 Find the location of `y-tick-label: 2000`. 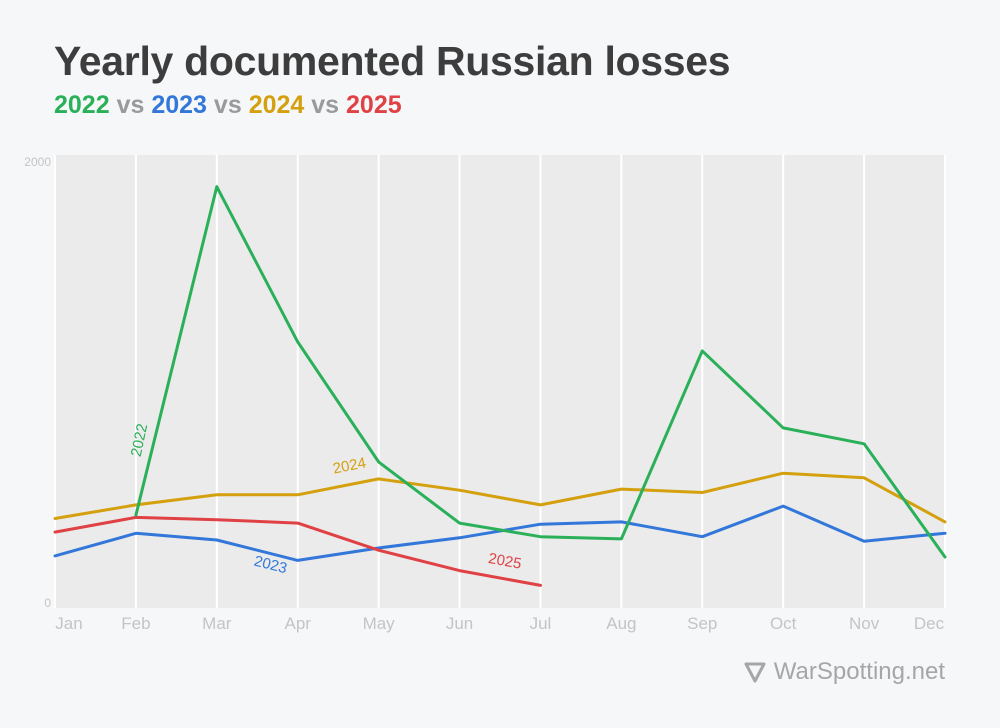

y-tick-label: 2000 is located at coordinates (37, 162).